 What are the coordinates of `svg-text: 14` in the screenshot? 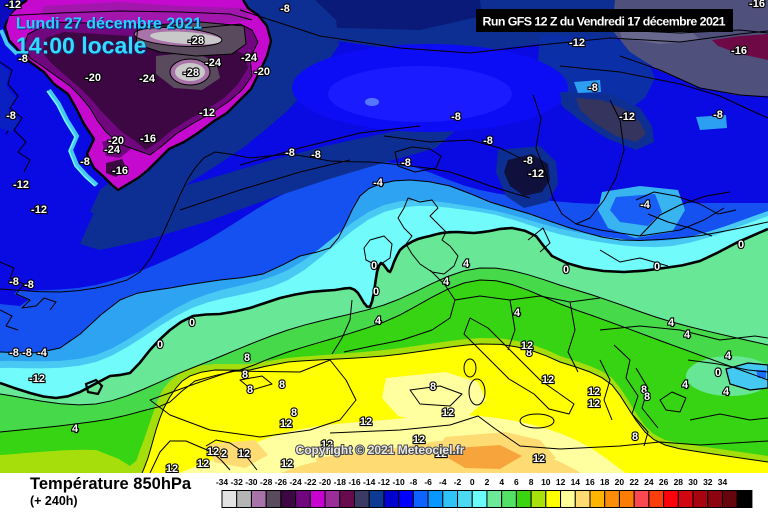 It's located at (576, 482).